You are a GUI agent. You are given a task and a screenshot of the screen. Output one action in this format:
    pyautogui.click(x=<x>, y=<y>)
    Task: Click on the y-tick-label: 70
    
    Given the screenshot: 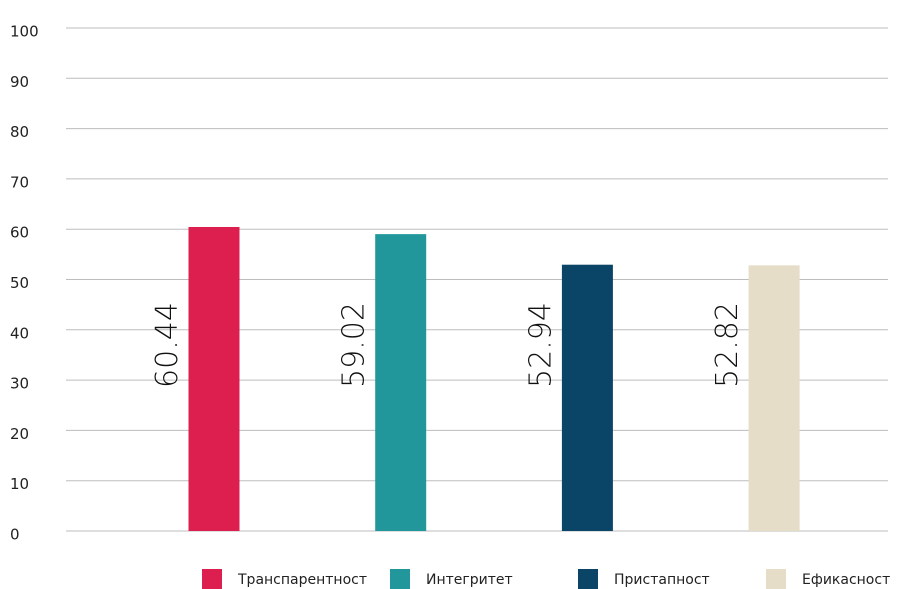 What is the action you would take?
    pyautogui.click(x=19, y=182)
    